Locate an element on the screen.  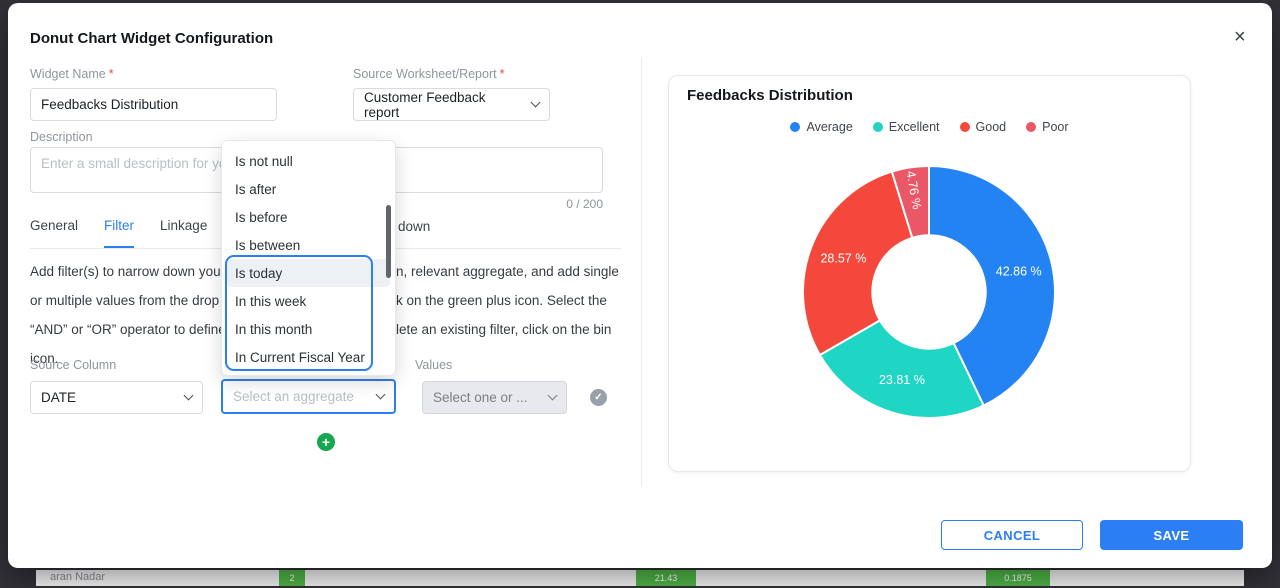
donut-slice-average is located at coordinates (992, 285).